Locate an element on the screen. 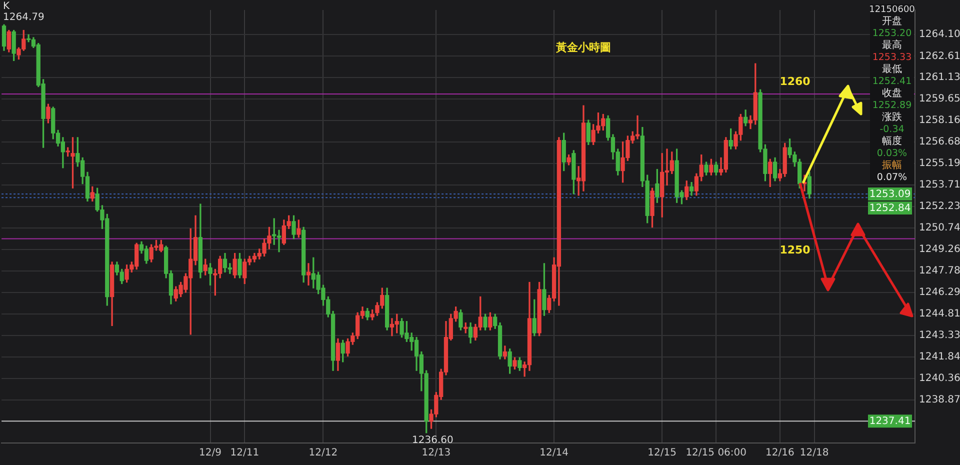 Image resolution: width=960 pixels, height=465 pixels. y-tick-label: 1264.10 is located at coordinates (939, 34).